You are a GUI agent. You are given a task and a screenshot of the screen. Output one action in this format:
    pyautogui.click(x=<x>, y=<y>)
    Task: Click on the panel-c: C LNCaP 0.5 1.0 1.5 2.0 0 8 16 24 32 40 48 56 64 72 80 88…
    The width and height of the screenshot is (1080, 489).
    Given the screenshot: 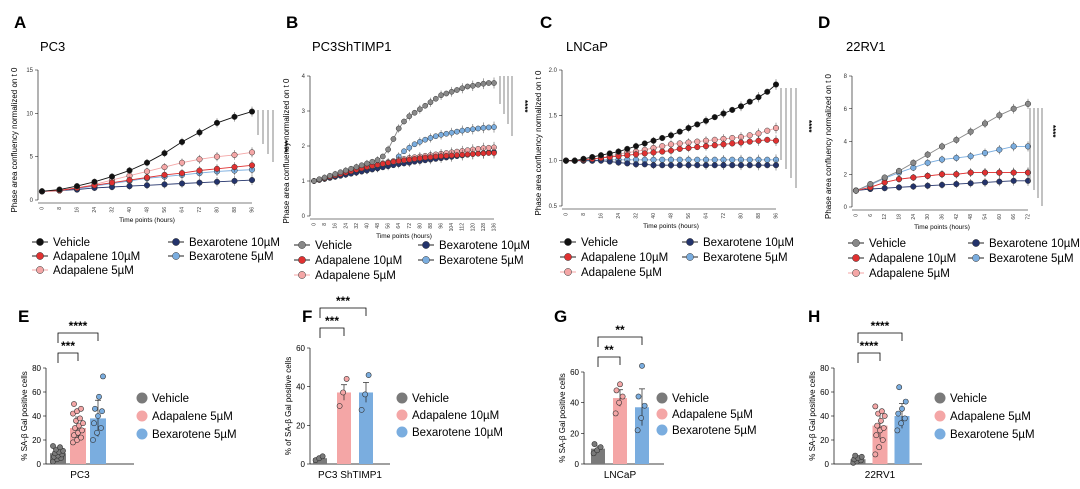 What is the action you would take?
    pyautogui.click(x=673, y=146)
    